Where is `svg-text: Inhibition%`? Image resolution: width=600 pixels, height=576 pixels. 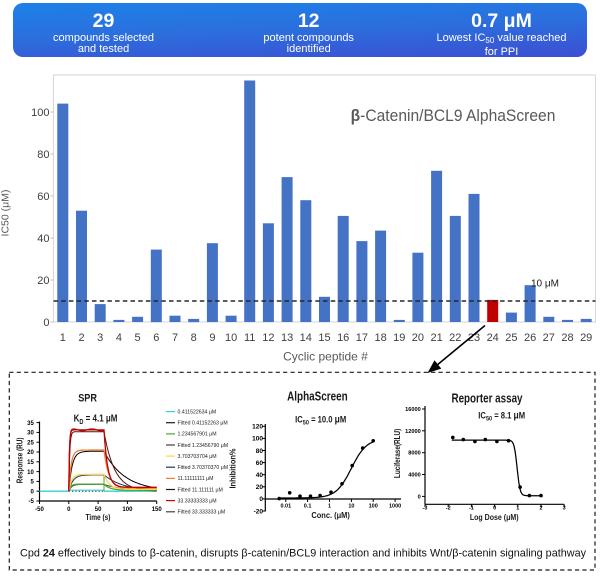
svg-text: Inhibition% is located at coordinates (232, 468).